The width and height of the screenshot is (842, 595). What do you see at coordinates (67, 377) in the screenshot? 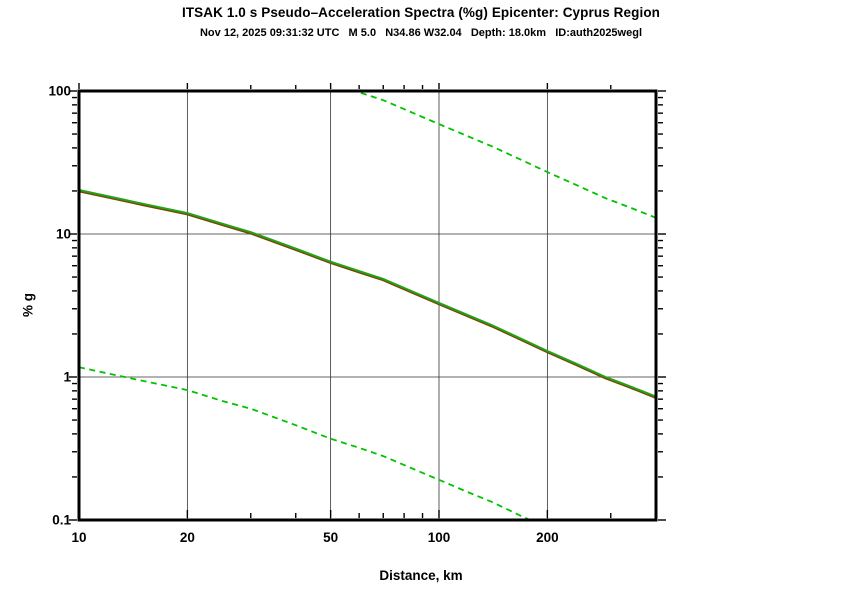
I see `y-tick-label: 1` at bounding box center [67, 377].